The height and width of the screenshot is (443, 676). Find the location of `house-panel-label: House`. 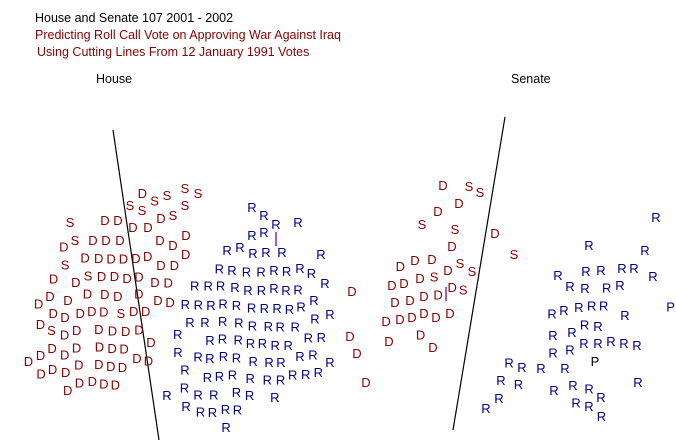

house-panel-label: House is located at coordinates (114, 79).